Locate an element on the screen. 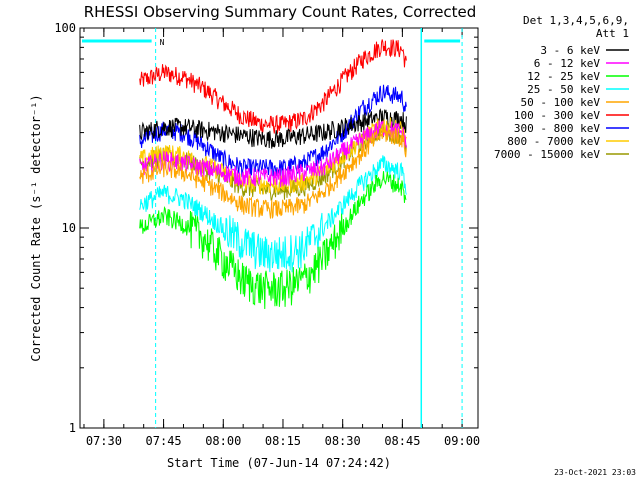 The height and width of the screenshot is (480, 640). footer-date: 23-Oct-2021 23:03 is located at coordinates (595, 472).